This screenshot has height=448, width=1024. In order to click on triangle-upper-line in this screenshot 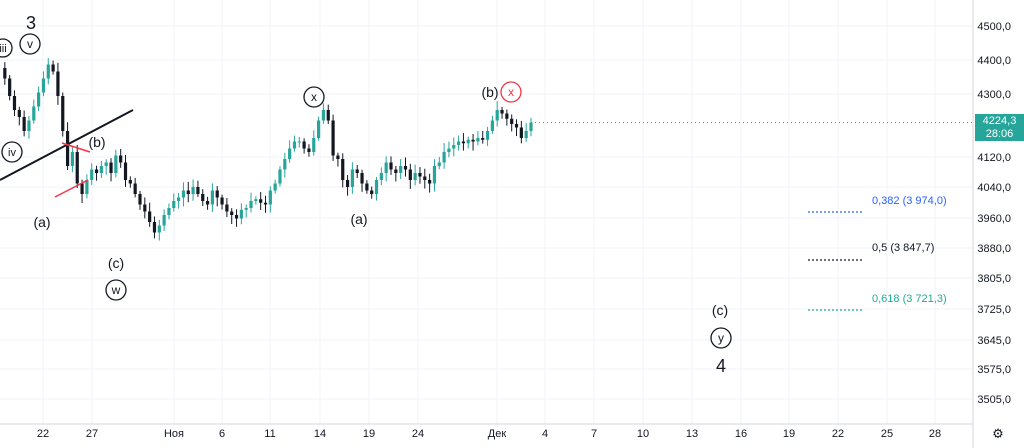, I will do `click(76, 147)`.